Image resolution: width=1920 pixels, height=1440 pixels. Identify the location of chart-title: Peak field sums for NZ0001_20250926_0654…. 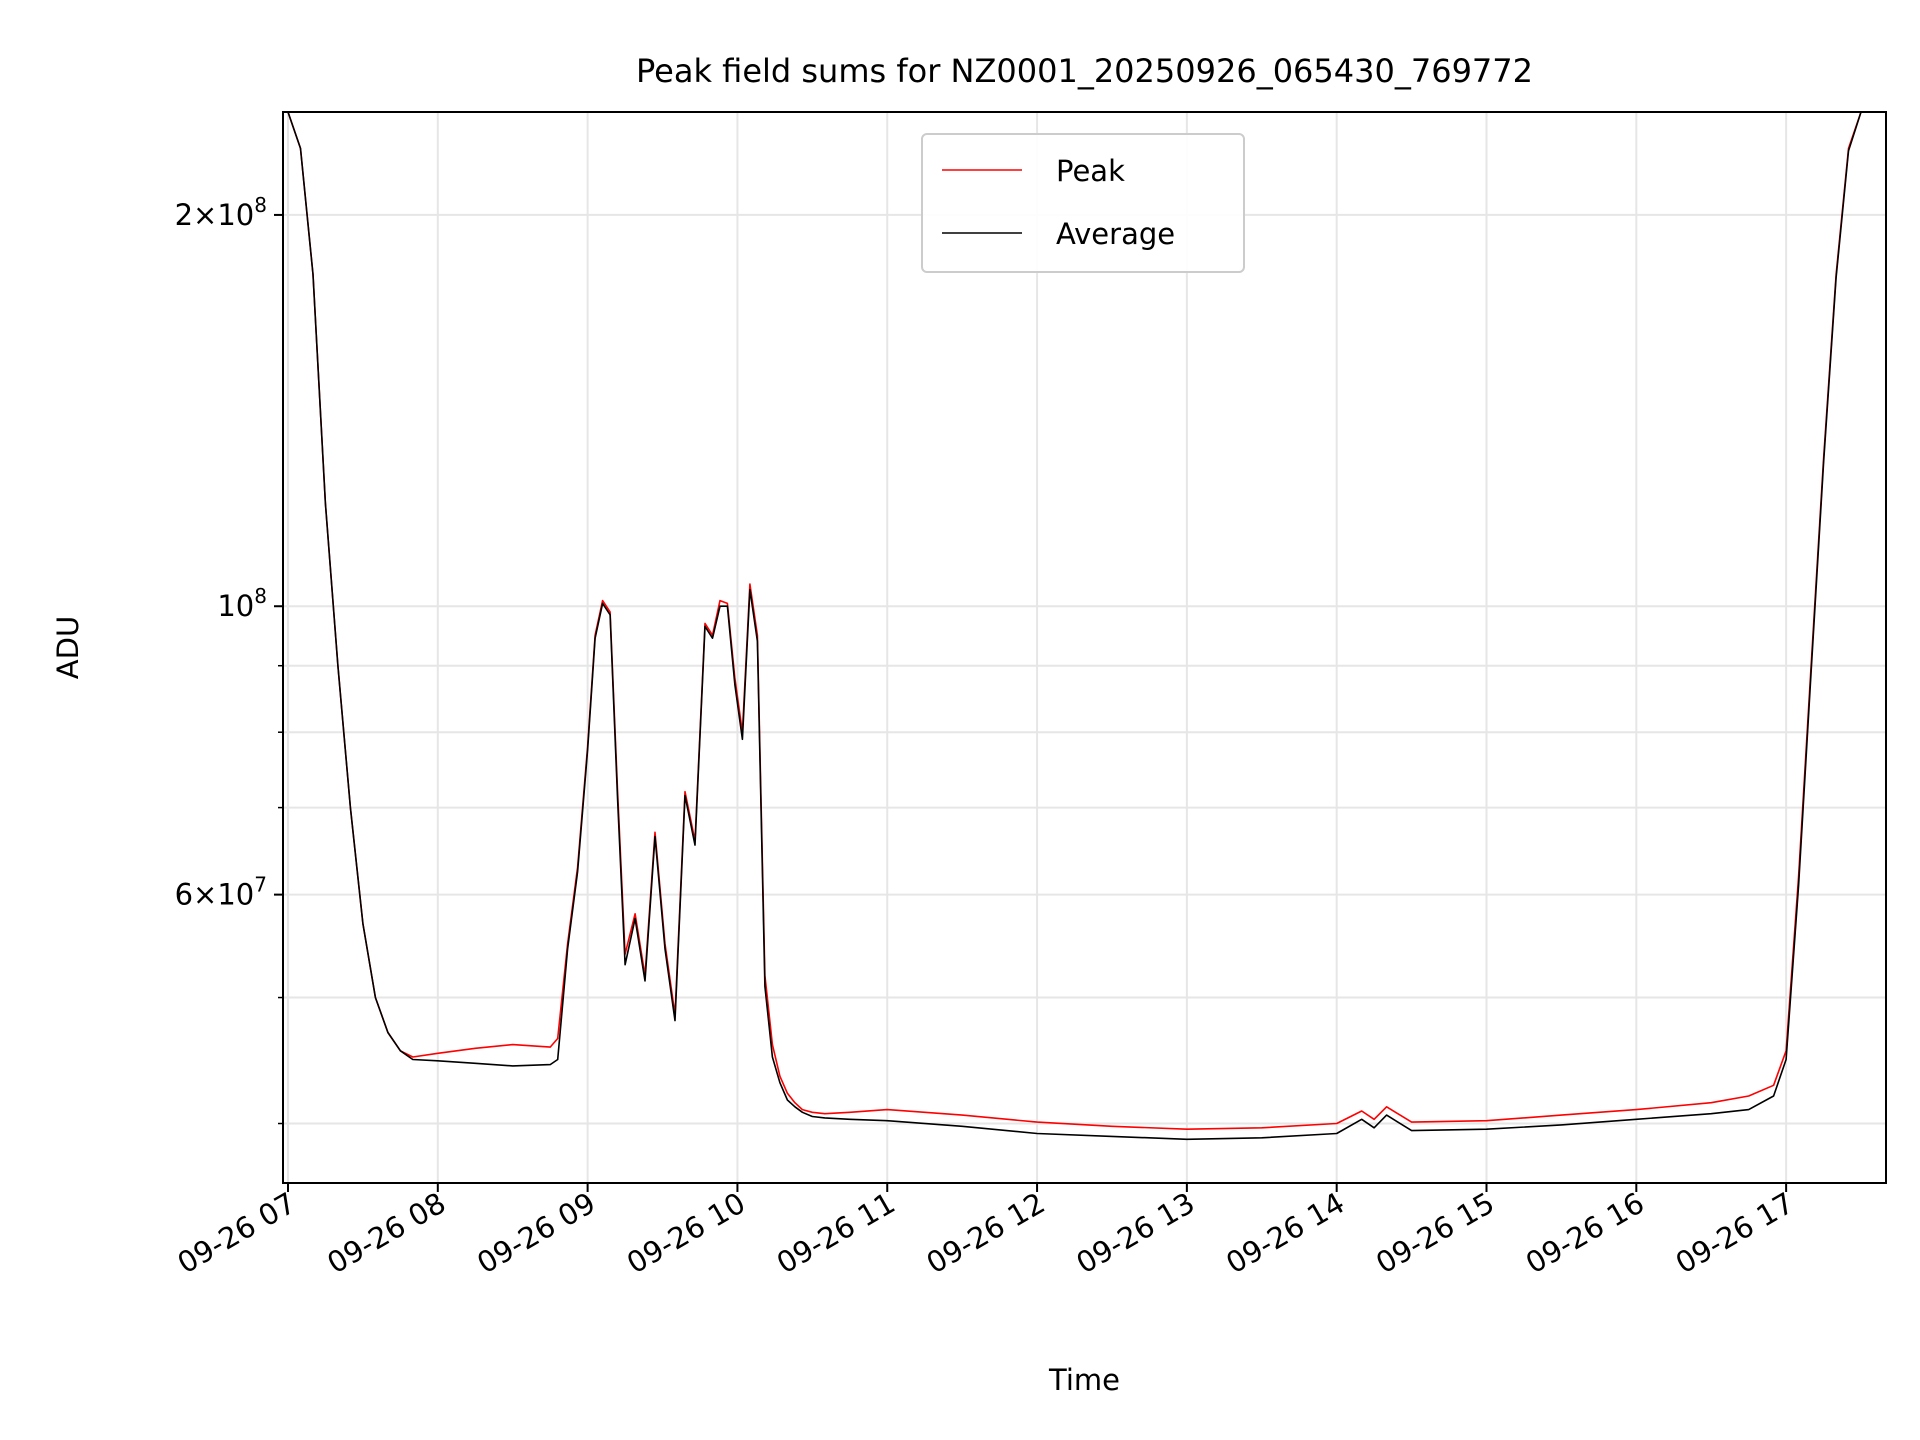
(1084, 71).